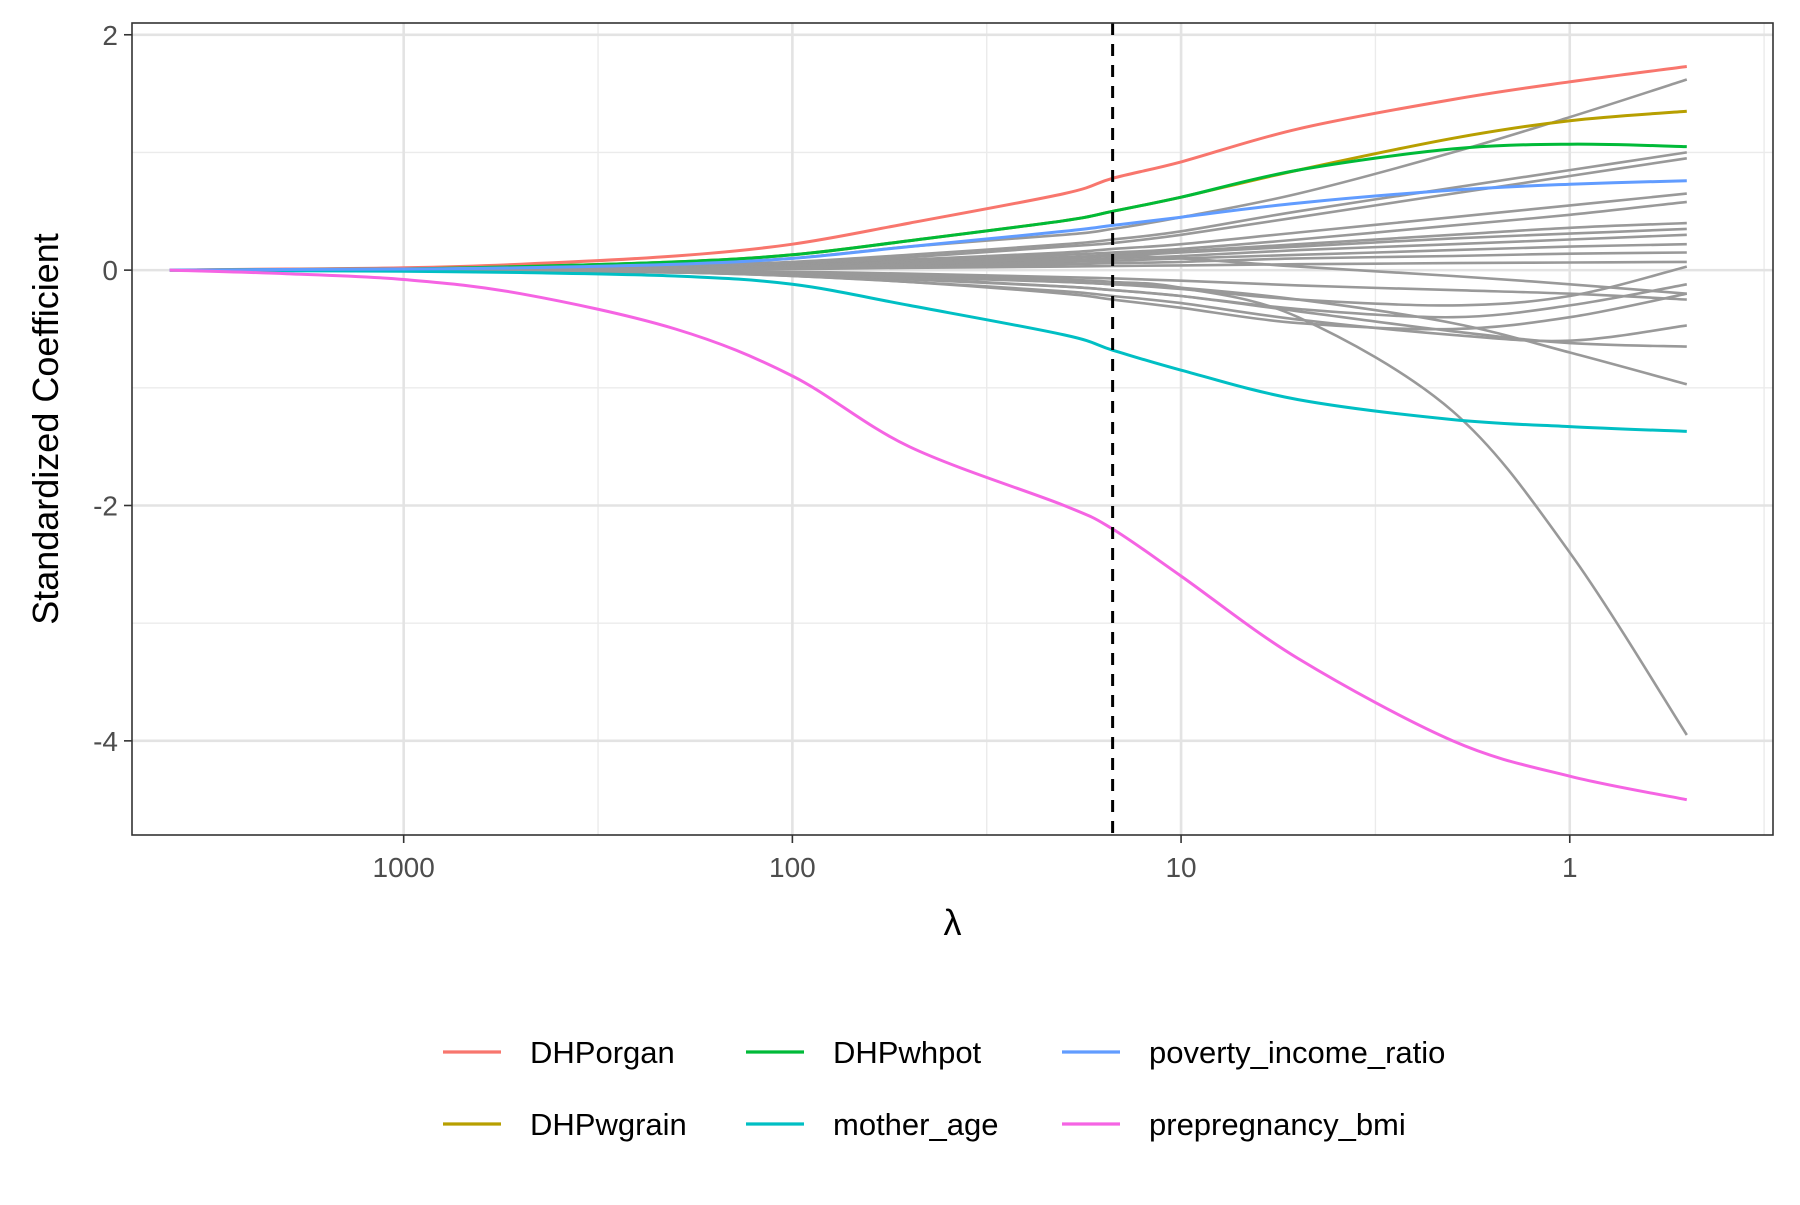  Describe the element at coordinates (45, 429) in the screenshot. I see `y-axis-title: Standardized Coefficient` at that location.